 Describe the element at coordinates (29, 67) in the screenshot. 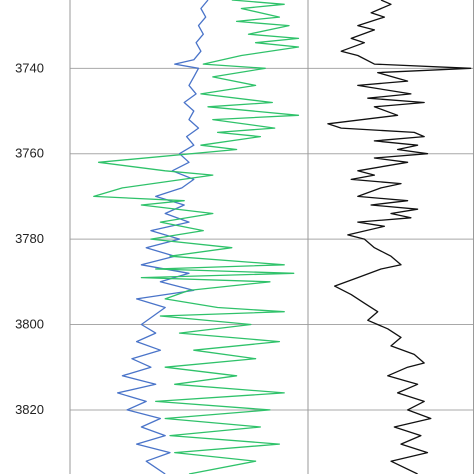

I see `y-tick-label-3740: 3740` at that location.